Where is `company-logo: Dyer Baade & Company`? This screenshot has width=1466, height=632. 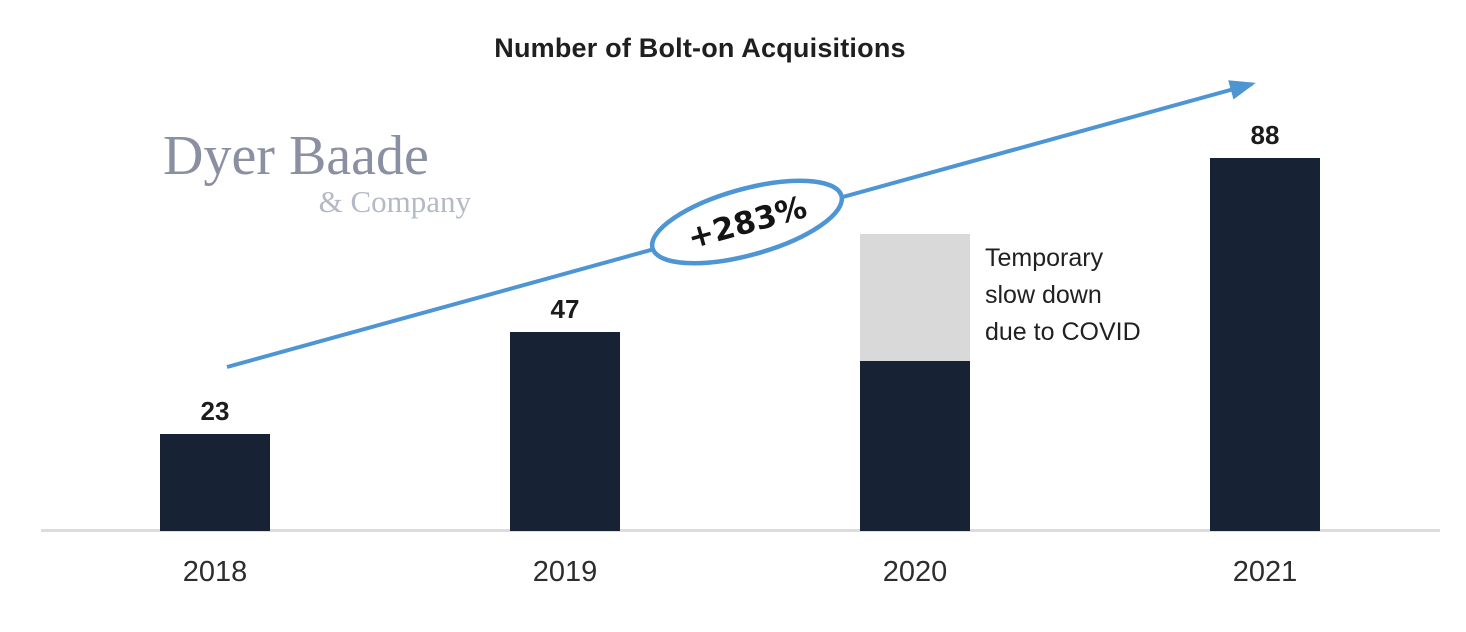 company-logo: Dyer Baade & Company is located at coordinates (317, 172).